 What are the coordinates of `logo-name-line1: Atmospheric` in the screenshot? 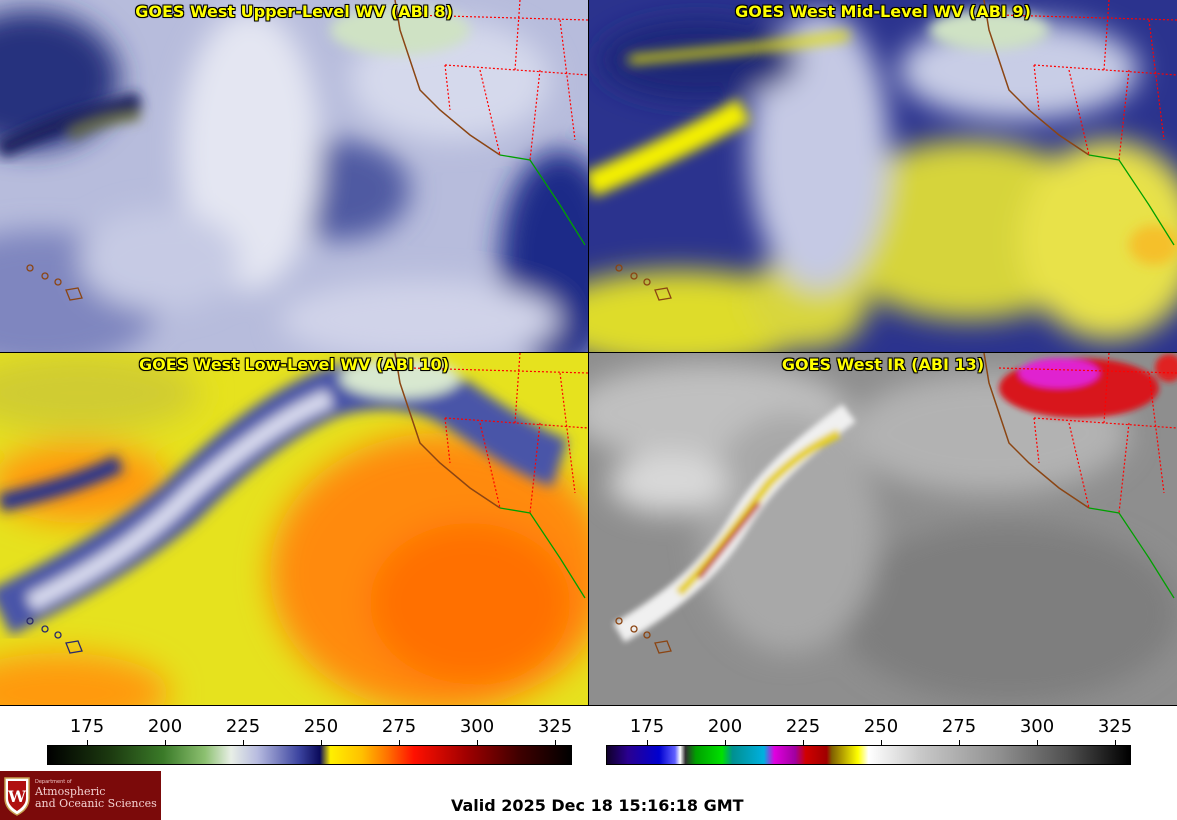 It's located at (70, 791).